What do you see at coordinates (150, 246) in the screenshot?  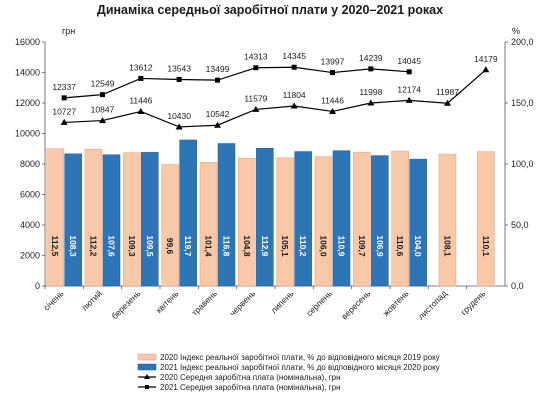 I see `bar-2021-value-label: 109,5` at bounding box center [150, 246].